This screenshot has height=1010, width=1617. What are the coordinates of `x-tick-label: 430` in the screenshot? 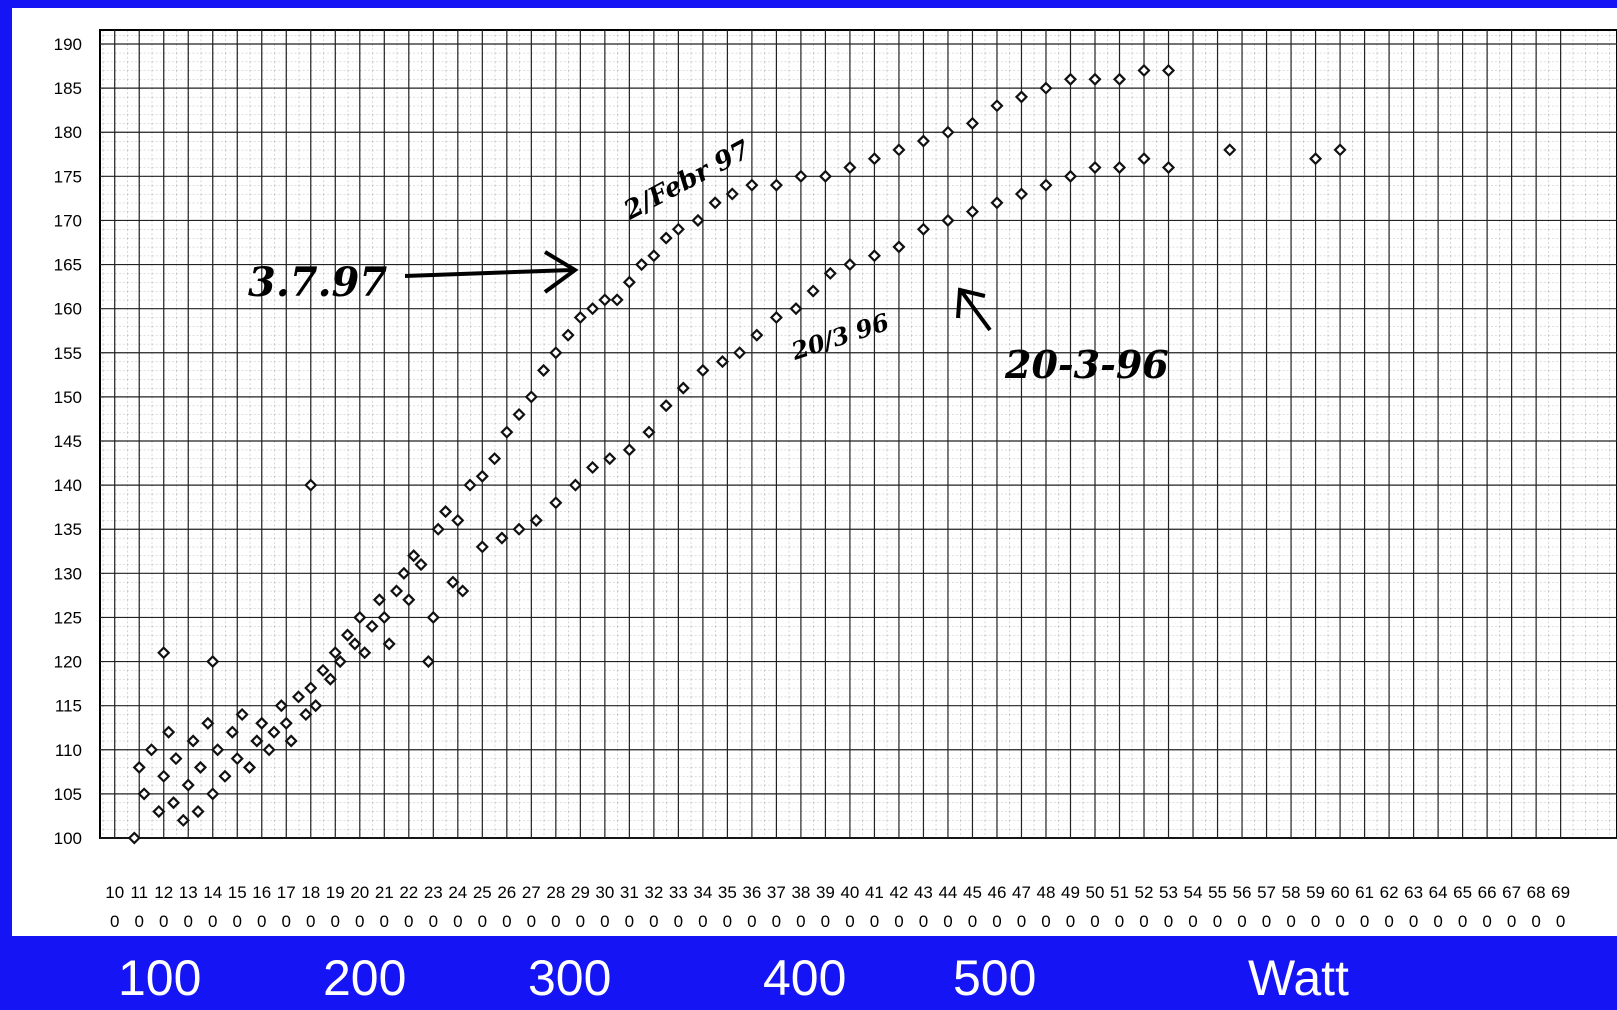 It's located at (923, 907).